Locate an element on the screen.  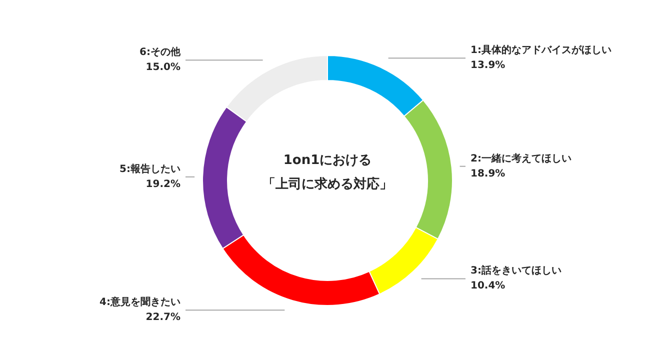
slice-label: 5:報告したい is located at coordinates (150, 168).